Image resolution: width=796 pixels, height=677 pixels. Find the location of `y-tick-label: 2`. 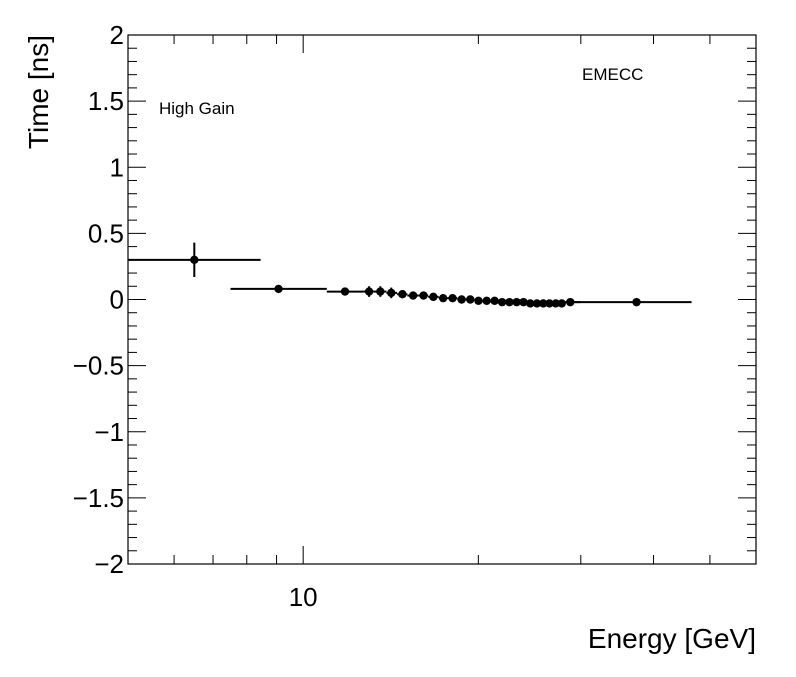

y-tick-label: 2 is located at coordinates (117, 35).